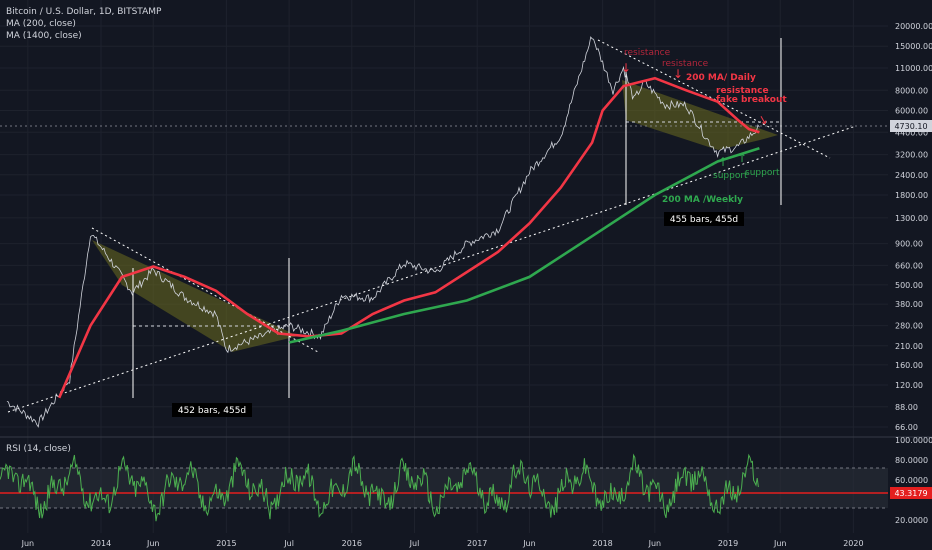  What do you see at coordinates (909, 365) in the screenshot?
I see `price-tick-label: 160.00` at bounding box center [909, 365].